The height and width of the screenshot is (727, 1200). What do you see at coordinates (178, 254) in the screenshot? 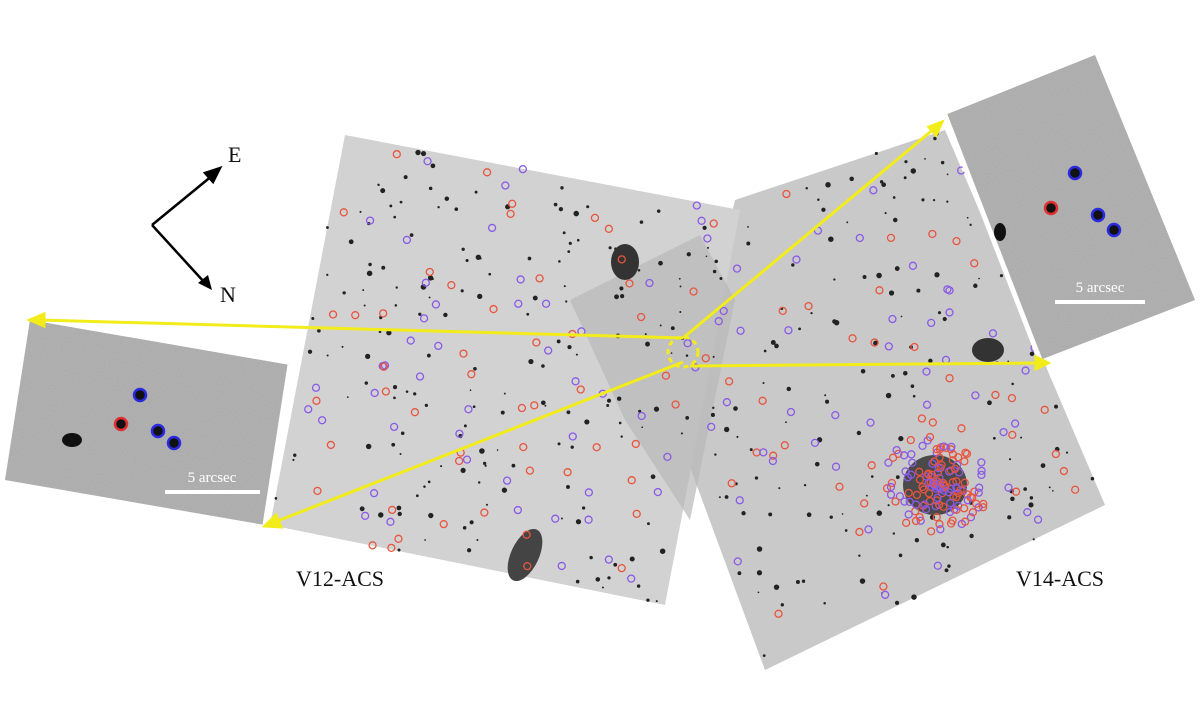
I see `compass-arm` at bounding box center [178, 254].